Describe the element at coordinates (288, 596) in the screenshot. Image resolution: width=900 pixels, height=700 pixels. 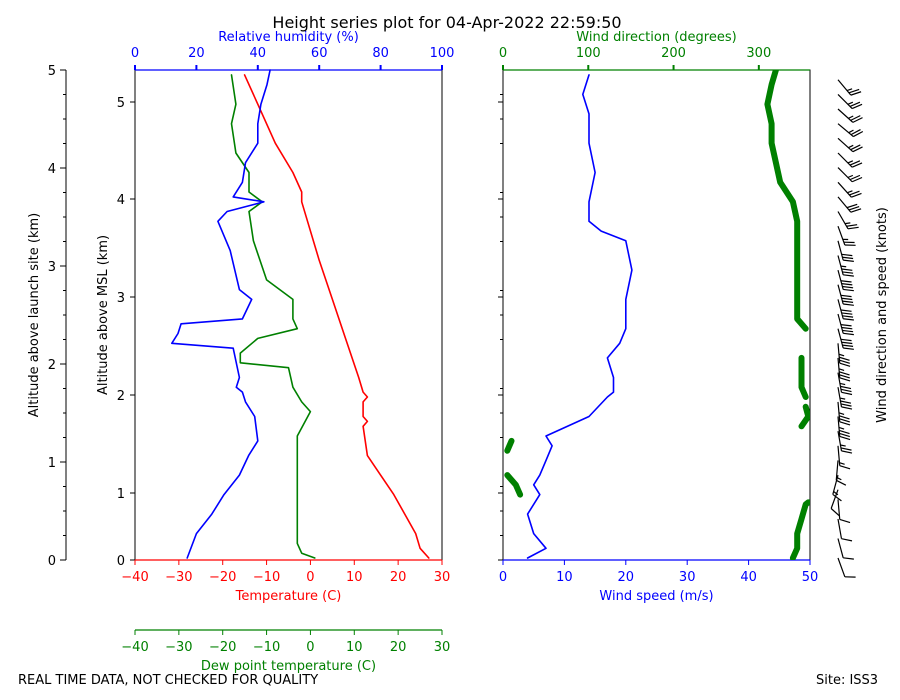
I see `temperature-axis-label: Temperature (C)` at that location.